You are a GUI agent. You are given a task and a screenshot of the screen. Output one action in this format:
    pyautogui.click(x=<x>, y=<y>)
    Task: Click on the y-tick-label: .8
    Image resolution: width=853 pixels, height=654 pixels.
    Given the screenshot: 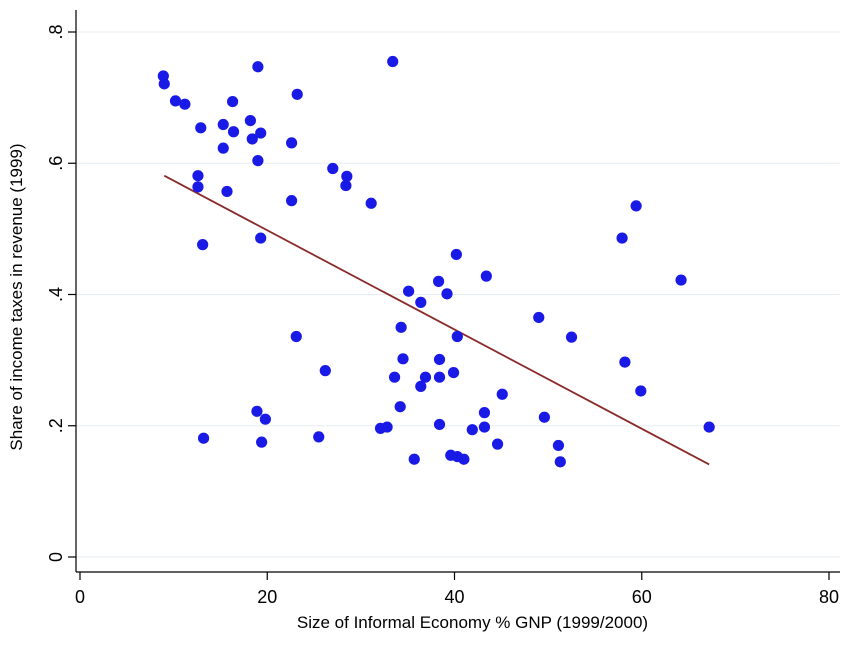 What is the action you would take?
    pyautogui.click(x=56, y=31)
    